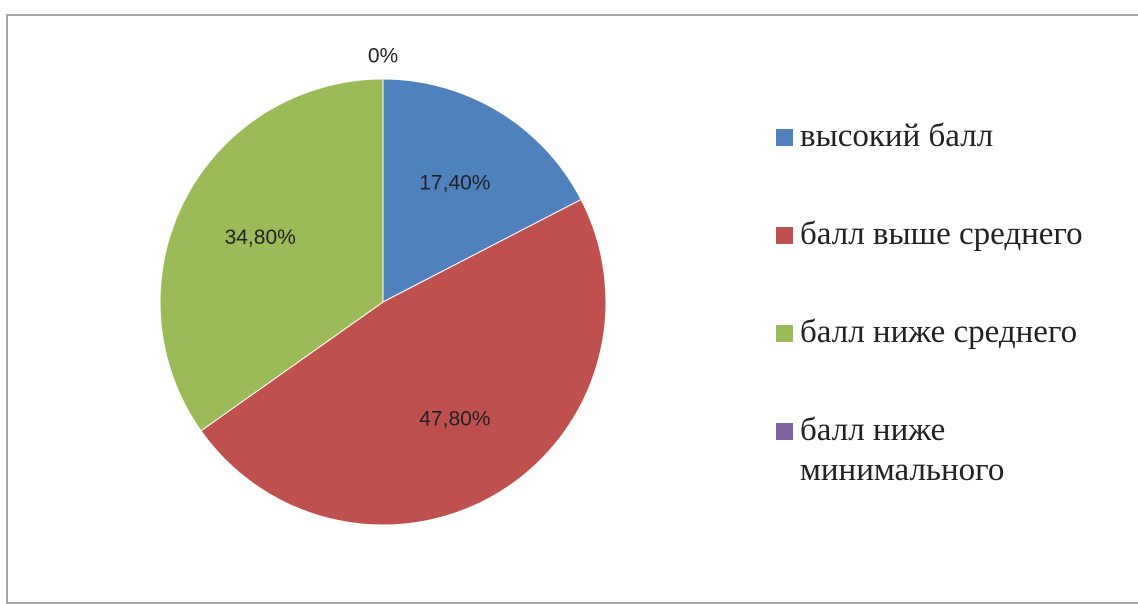  What do you see at coordinates (271, 255) in the screenshot?
I see `pie-slice-below-average` at bounding box center [271, 255].